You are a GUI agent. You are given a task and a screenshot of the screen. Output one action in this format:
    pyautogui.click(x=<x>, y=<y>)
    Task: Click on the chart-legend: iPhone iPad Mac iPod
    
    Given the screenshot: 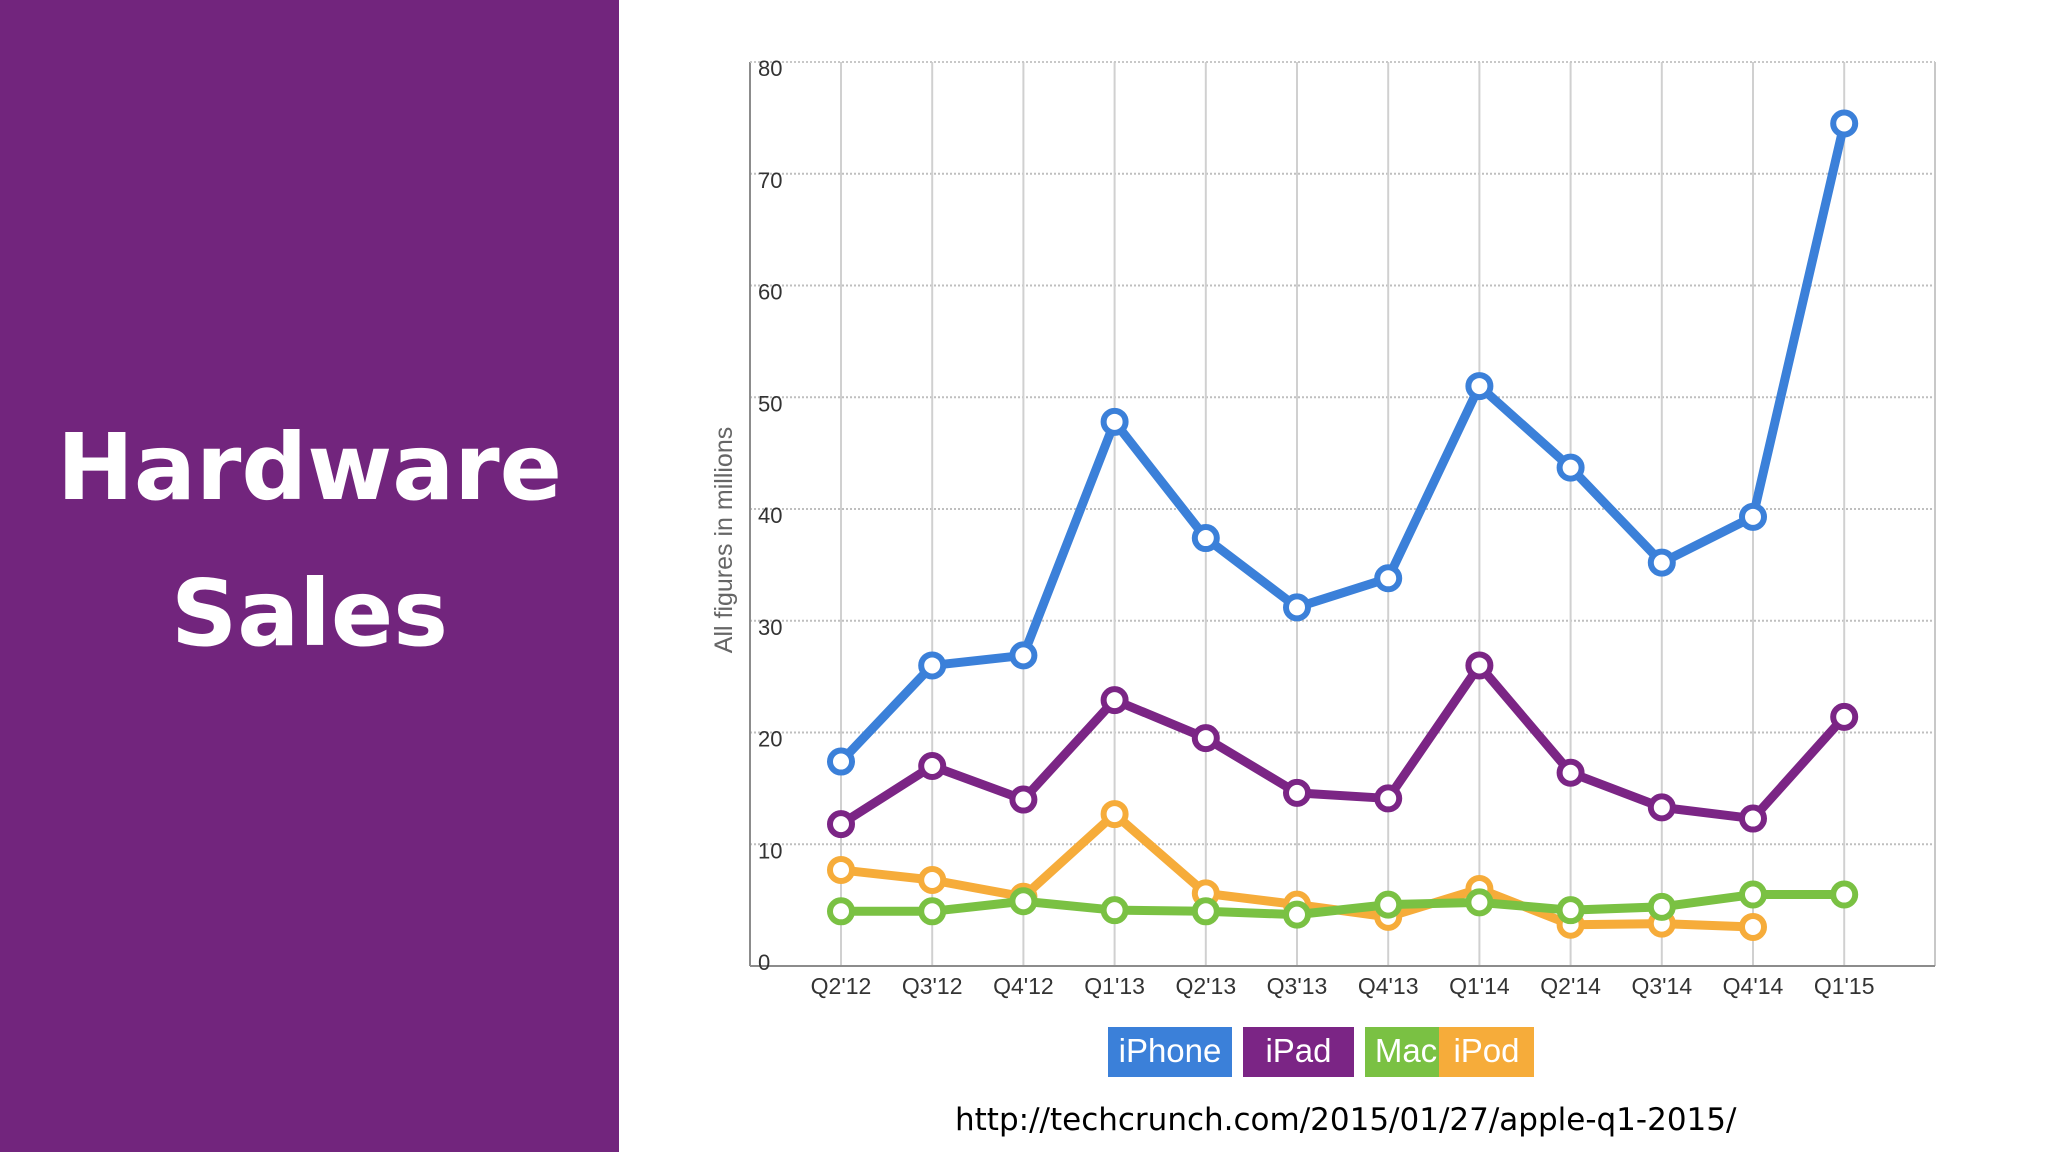 What is the action you would take?
    pyautogui.click(x=1321, y=1052)
    